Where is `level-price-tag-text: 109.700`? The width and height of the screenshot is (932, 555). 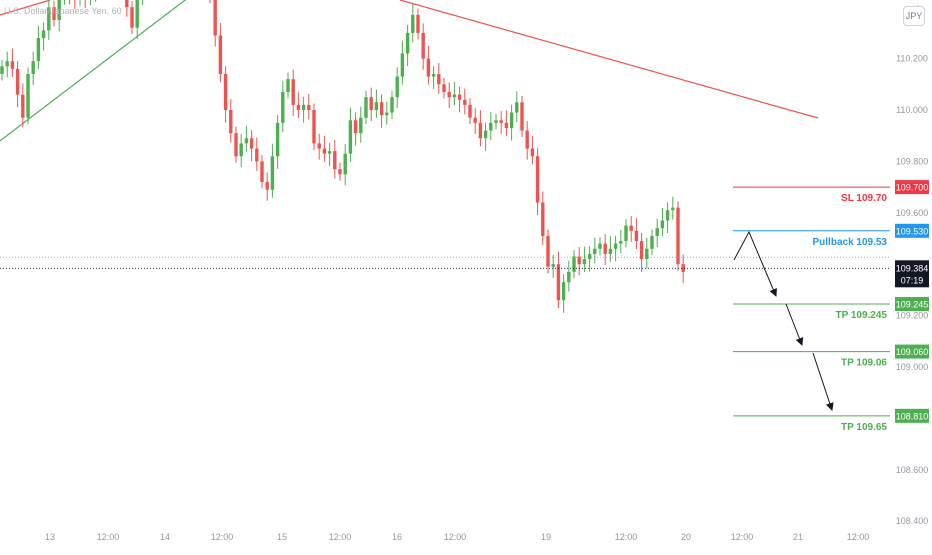 level-price-tag-text: 109.700 is located at coordinates (912, 188).